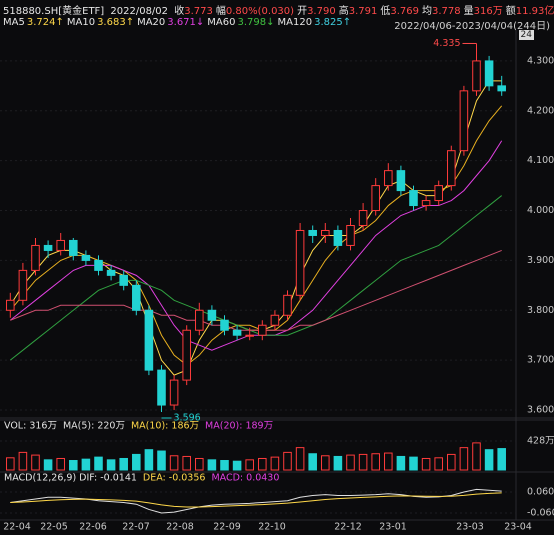 Image resolution: width=554 pixels, height=535 pixels. What do you see at coordinates (256, 22) in the screenshot?
I see `ma-value: 3.798↓` at bounding box center [256, 22].